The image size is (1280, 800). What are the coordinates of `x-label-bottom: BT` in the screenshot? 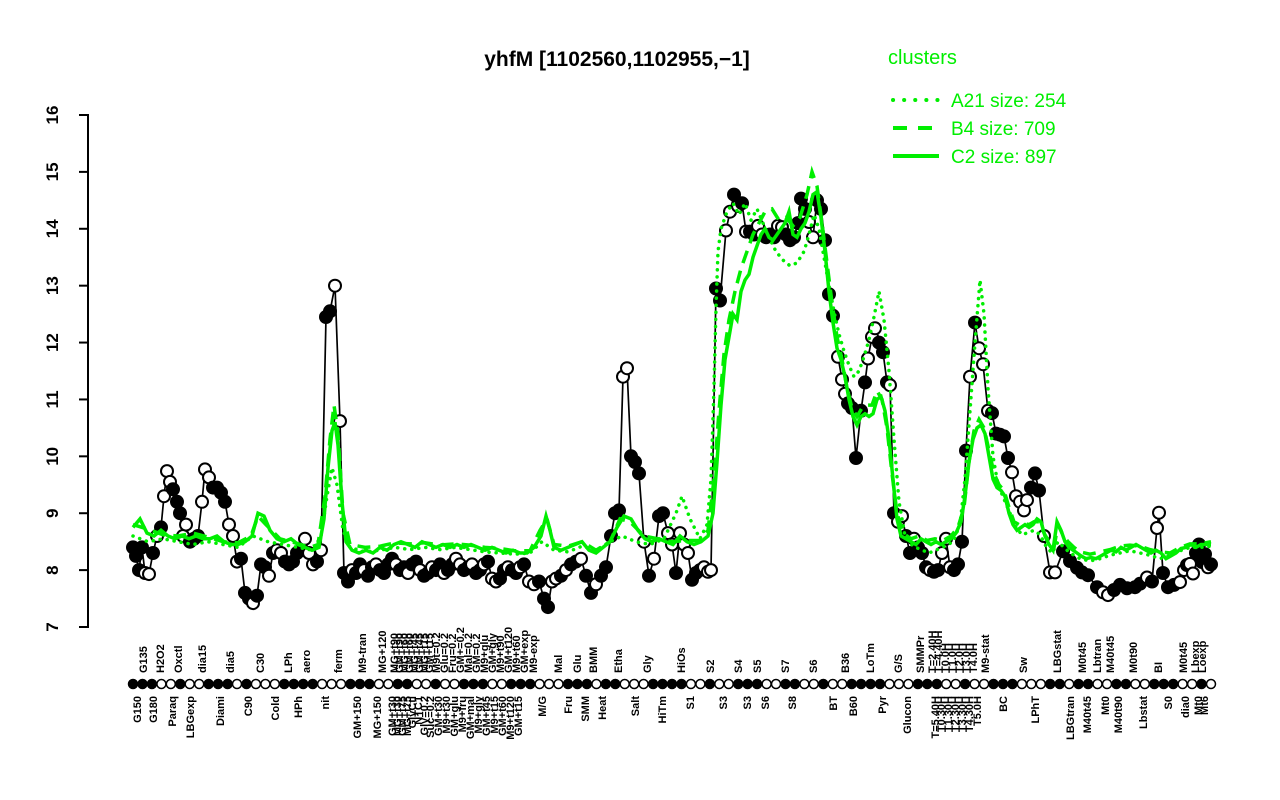 It's located at (834, 703).